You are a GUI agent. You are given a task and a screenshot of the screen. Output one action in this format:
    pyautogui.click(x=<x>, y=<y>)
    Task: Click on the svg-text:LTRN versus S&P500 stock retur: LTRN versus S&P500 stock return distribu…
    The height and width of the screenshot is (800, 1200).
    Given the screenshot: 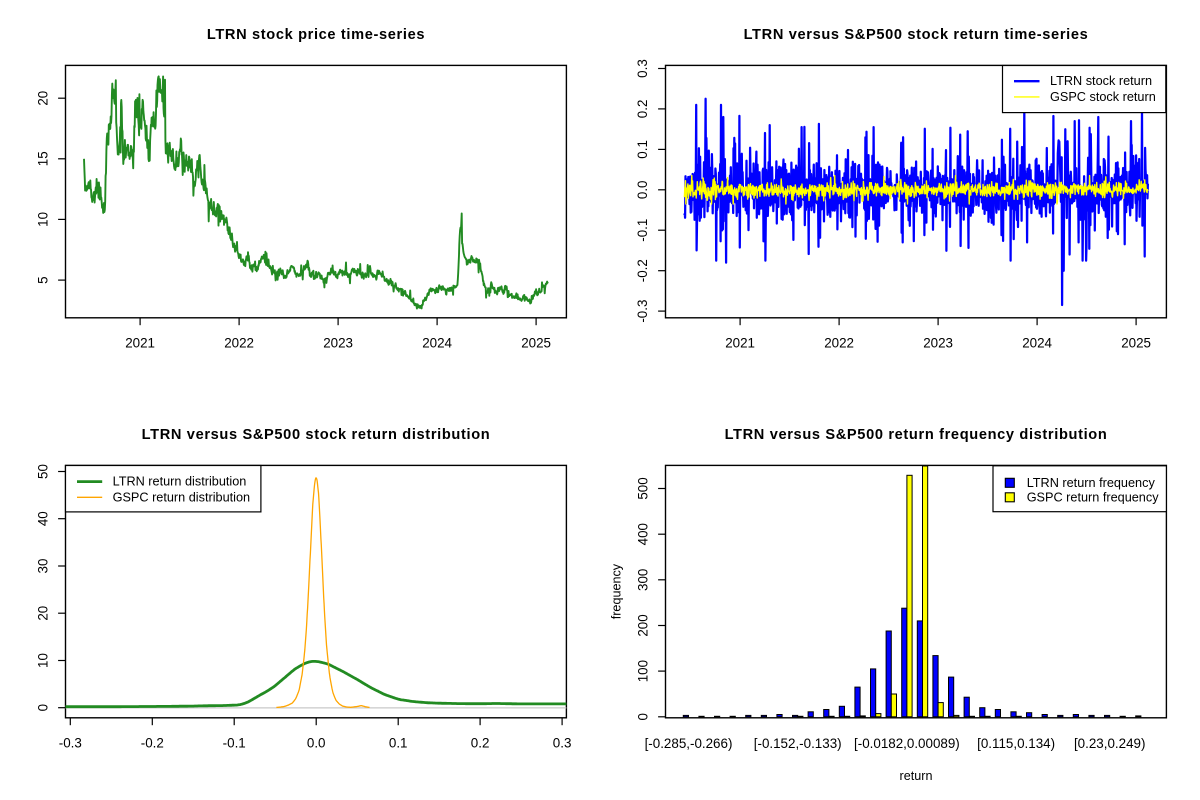 What is the action you would take?
    pyautogui.click(x=316, y=435)
    